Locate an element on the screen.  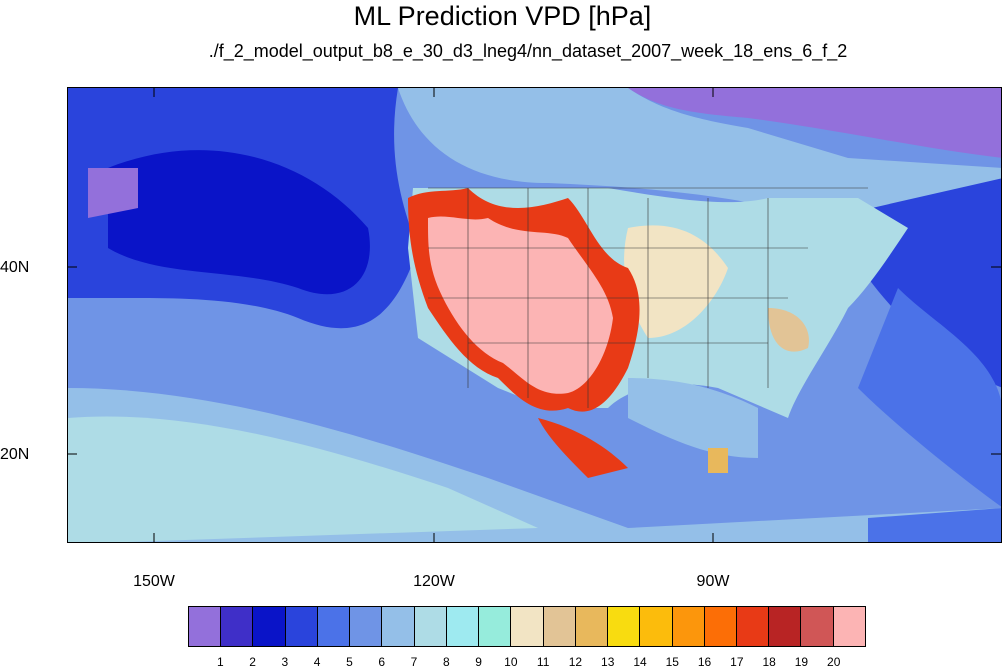
gulf-of-mexico is located at coordinates (693, 418).